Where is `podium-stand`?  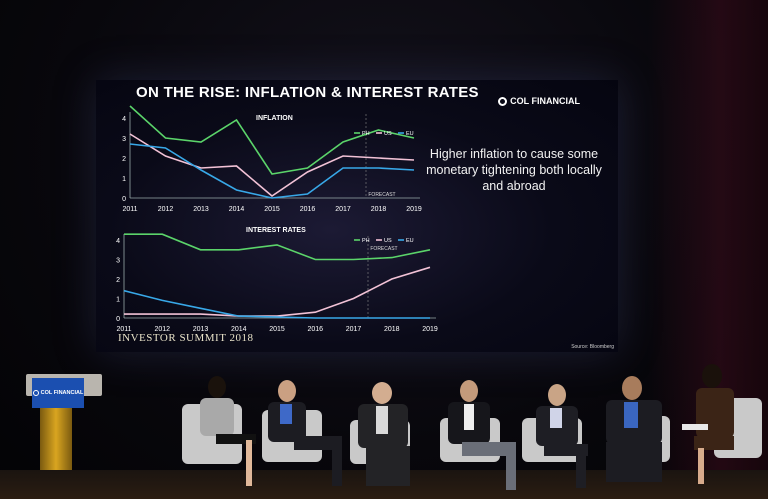
podium-stand is located at coordinates (56, 439).